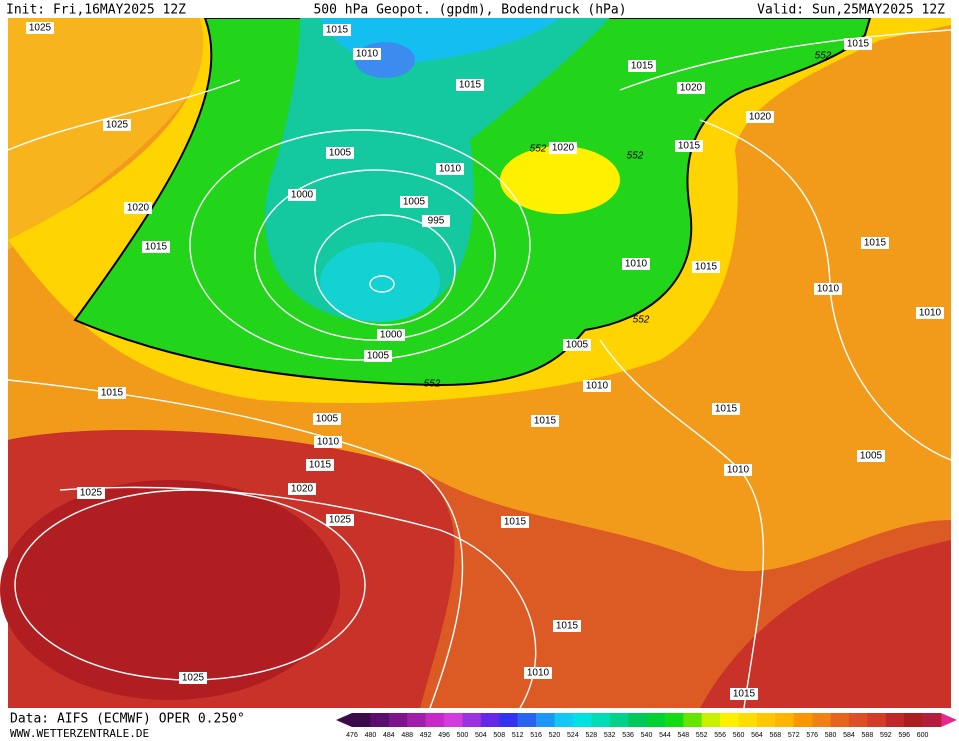 Image resolution: width=959 pixels, height=741 pixels. I want to click on colorbar-label: 520, so click(555, 735).